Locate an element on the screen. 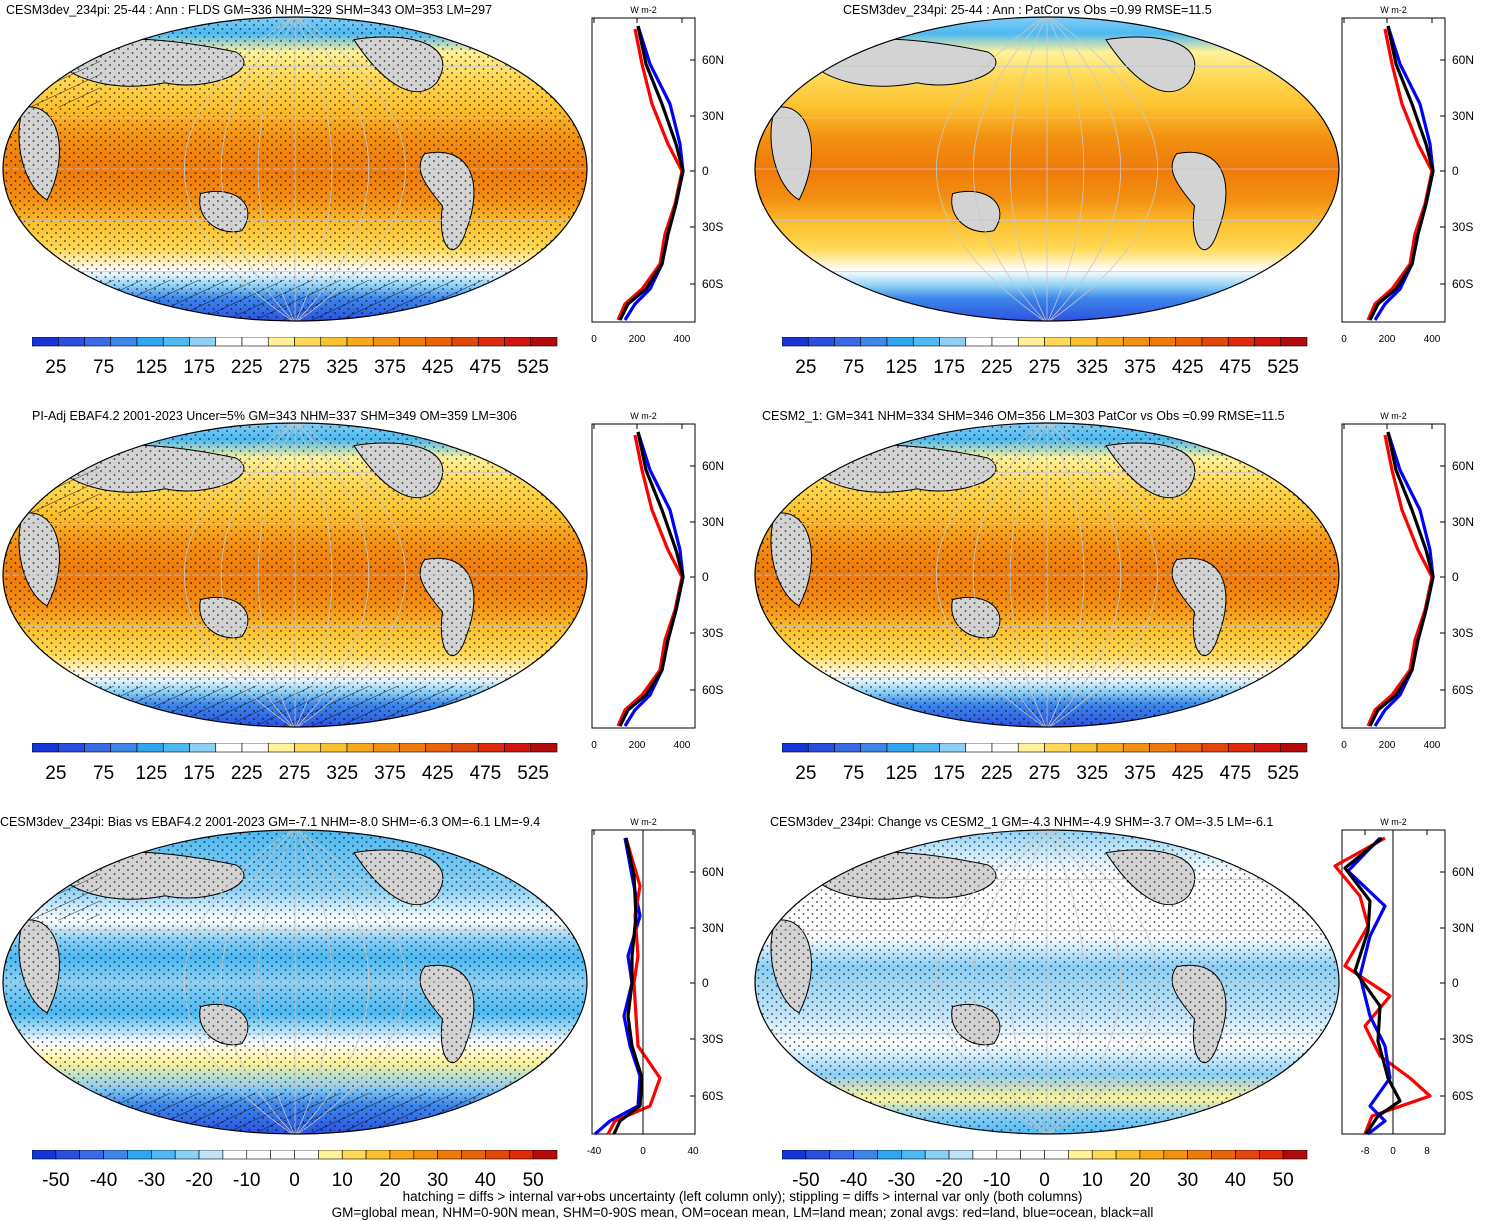 The width and height of the screenshot is (1485, 1221). colorbar-tick-label: 525 is located at coordinates (1283, 367).